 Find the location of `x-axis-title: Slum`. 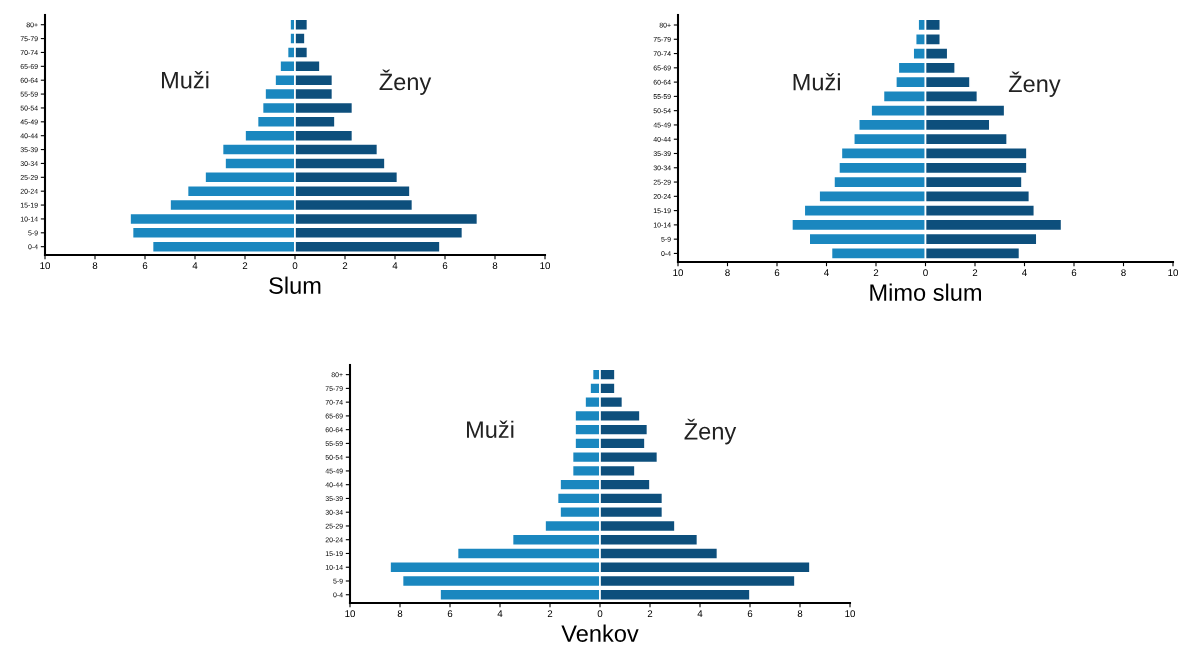

x-axis-title: Slum is located at coordinates (295, 285).